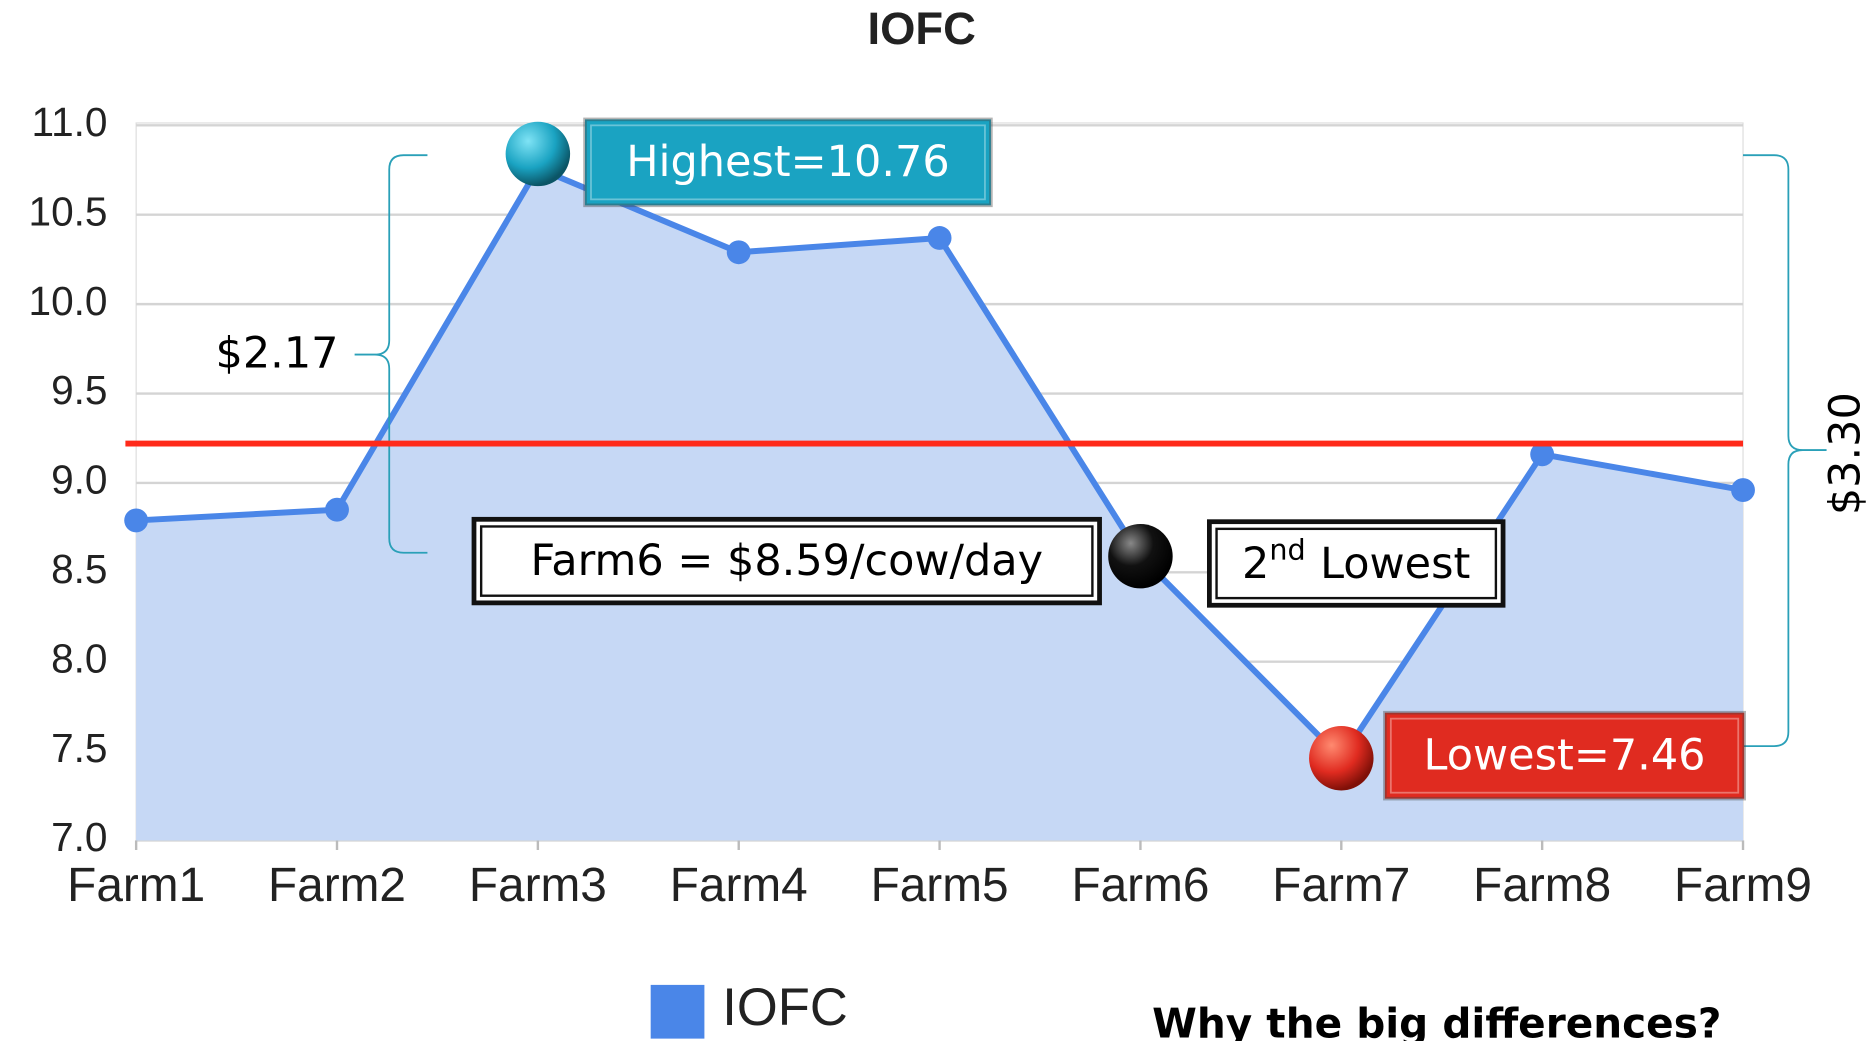 This screenshot has height=1041, width=1872. I want to click on x-tick-label: Farm5, so click(940, 885).